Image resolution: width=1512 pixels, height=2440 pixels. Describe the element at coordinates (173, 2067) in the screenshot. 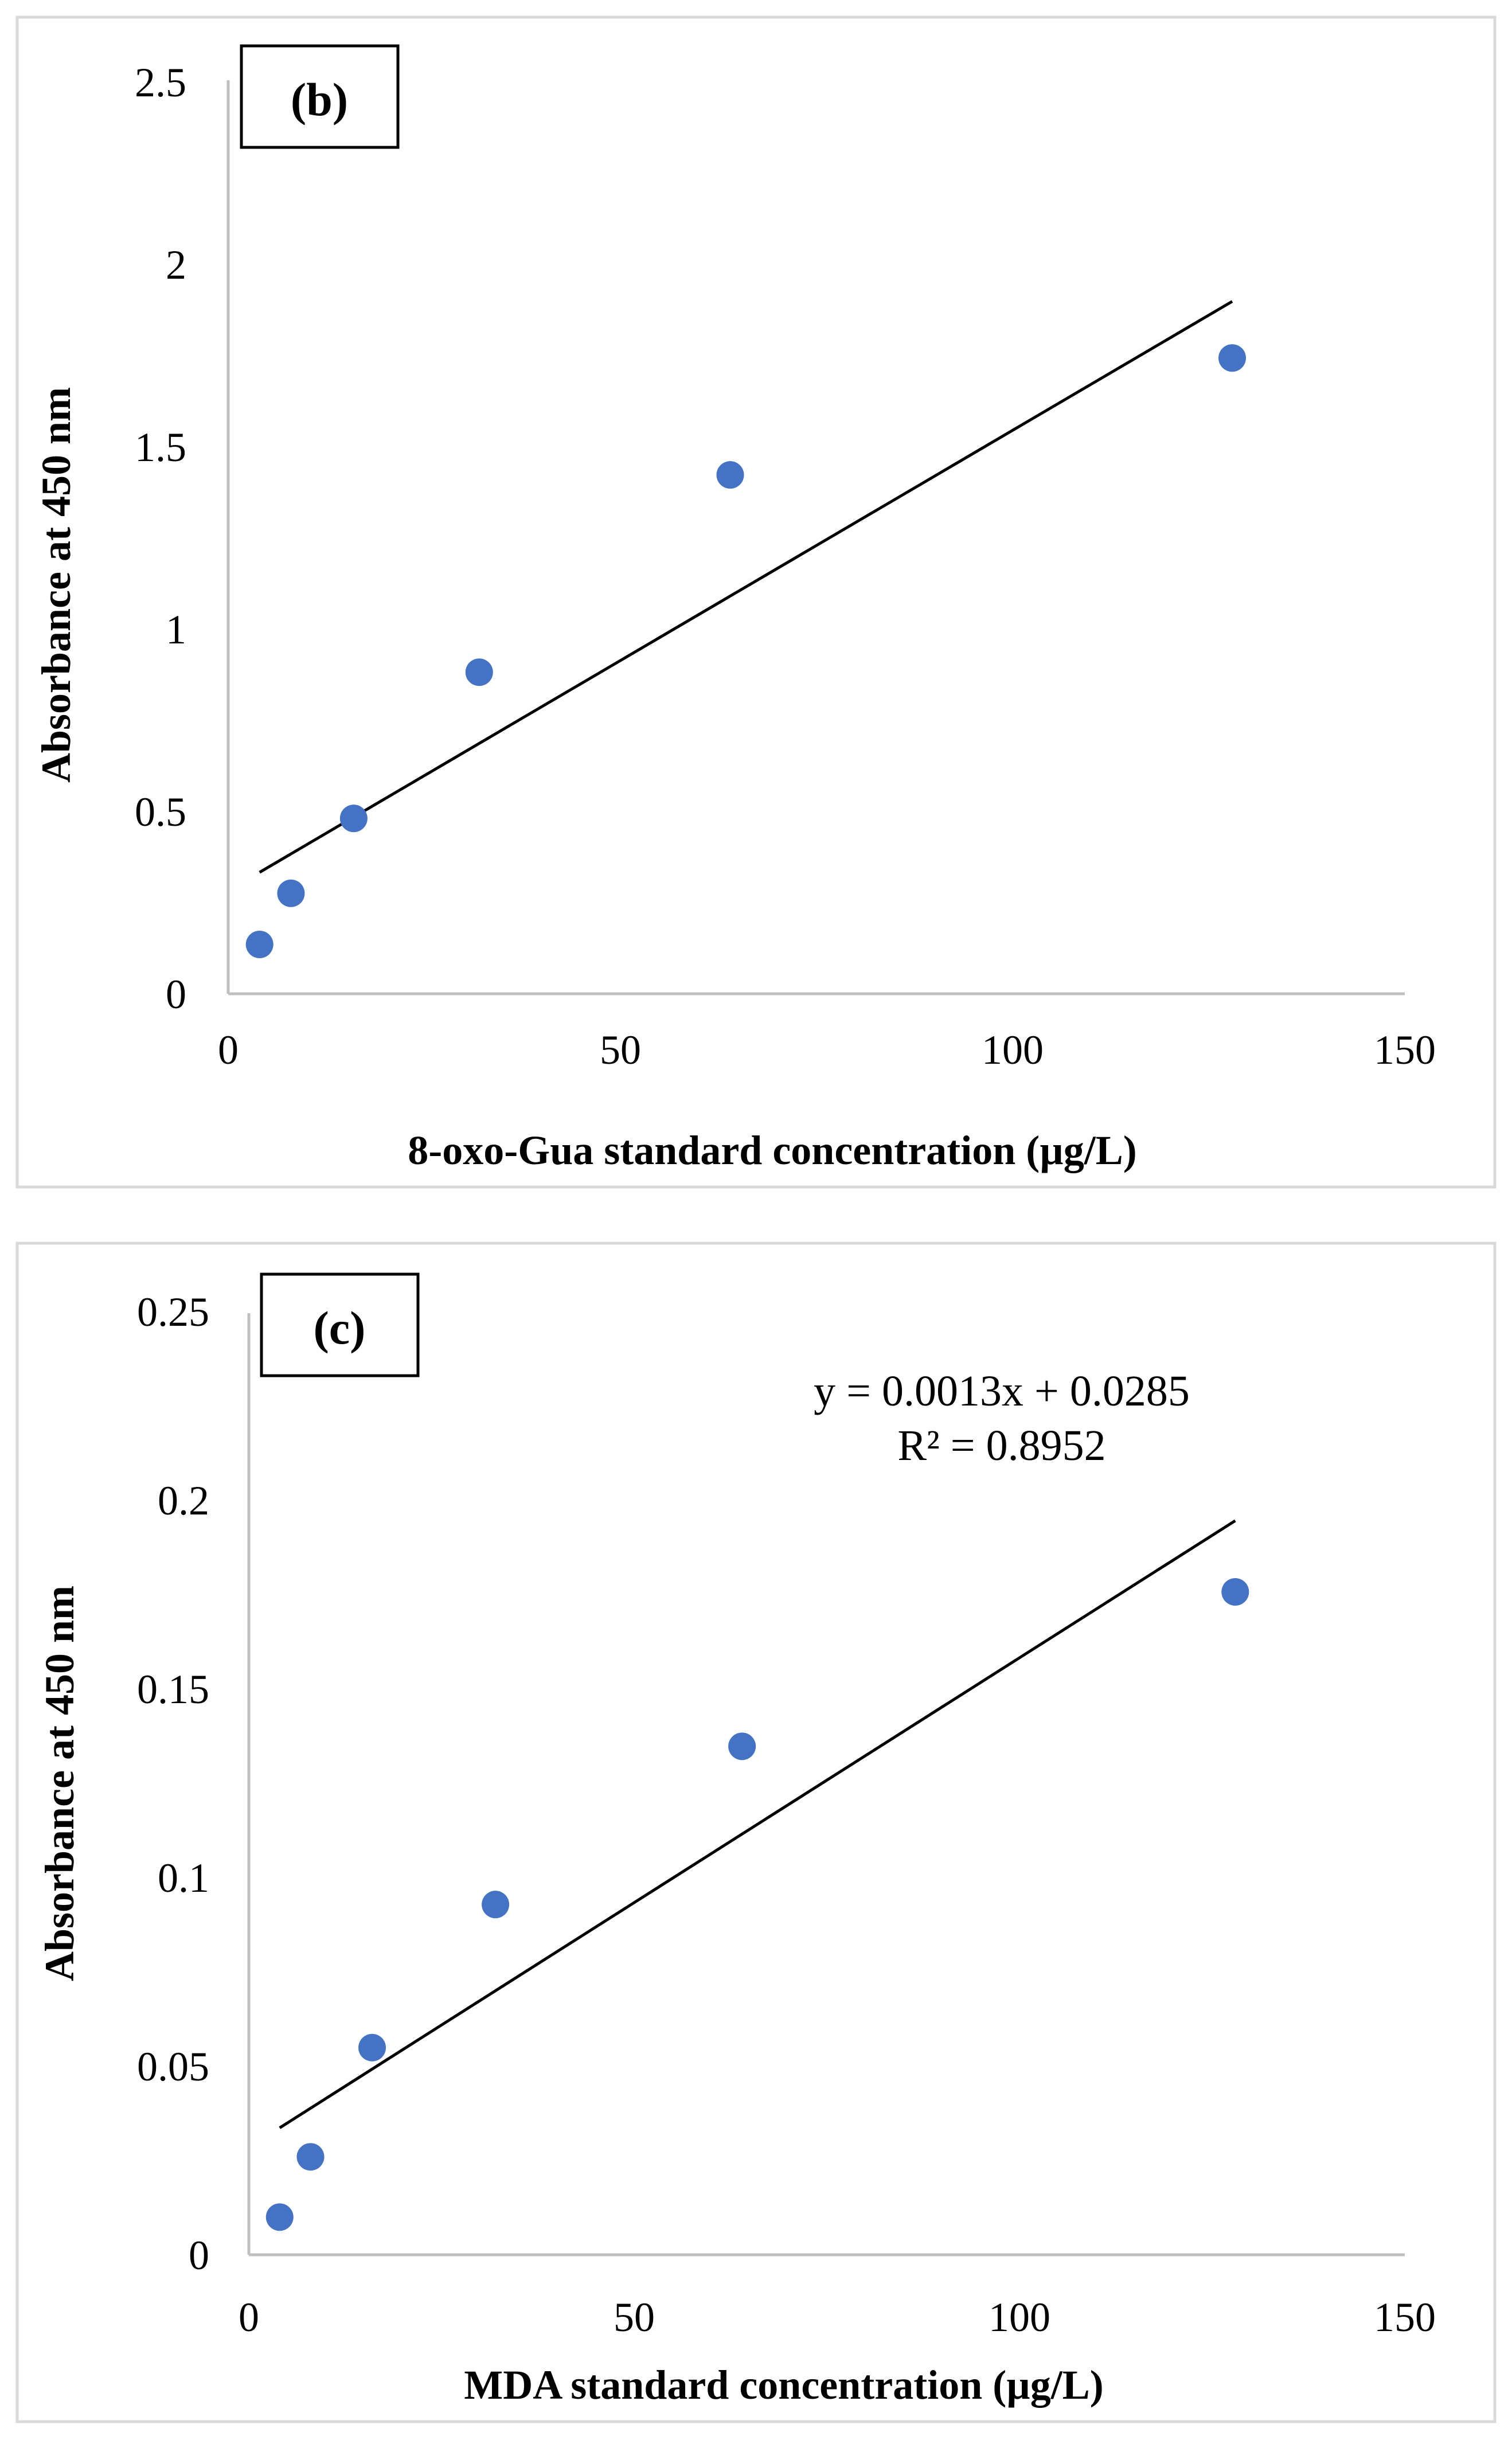

I see `y-tick-label: 0.05` at that location.